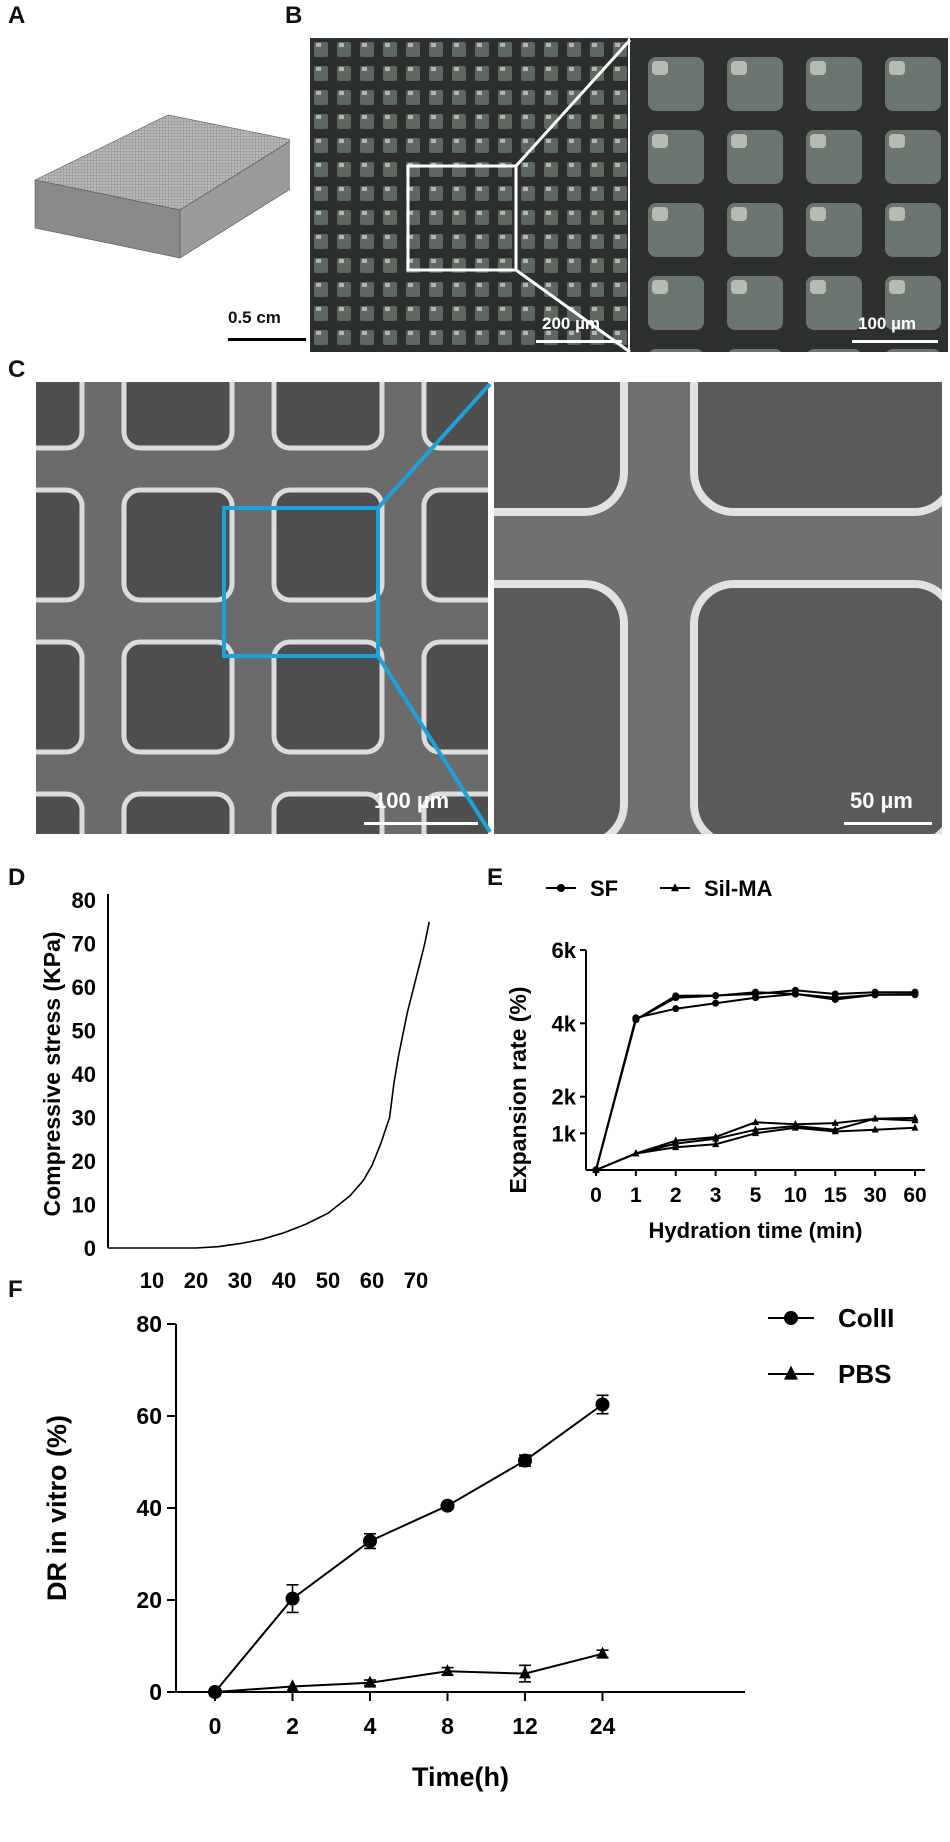 The image size is (950, 1842). What do you see at coordinates (864, 1374) in the screenshot?
I see `legend-label-f: PBS` at bounding box center [864, 1374].